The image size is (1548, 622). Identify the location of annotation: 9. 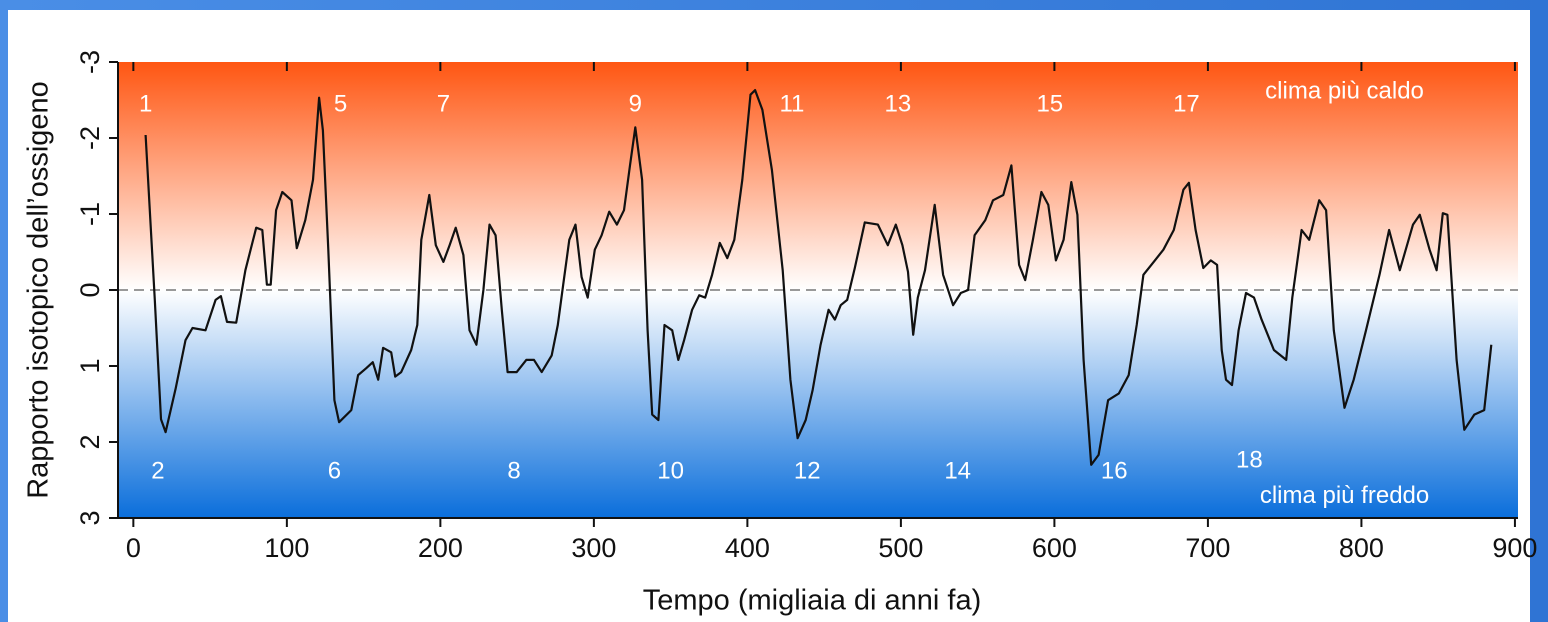
(635, 104).